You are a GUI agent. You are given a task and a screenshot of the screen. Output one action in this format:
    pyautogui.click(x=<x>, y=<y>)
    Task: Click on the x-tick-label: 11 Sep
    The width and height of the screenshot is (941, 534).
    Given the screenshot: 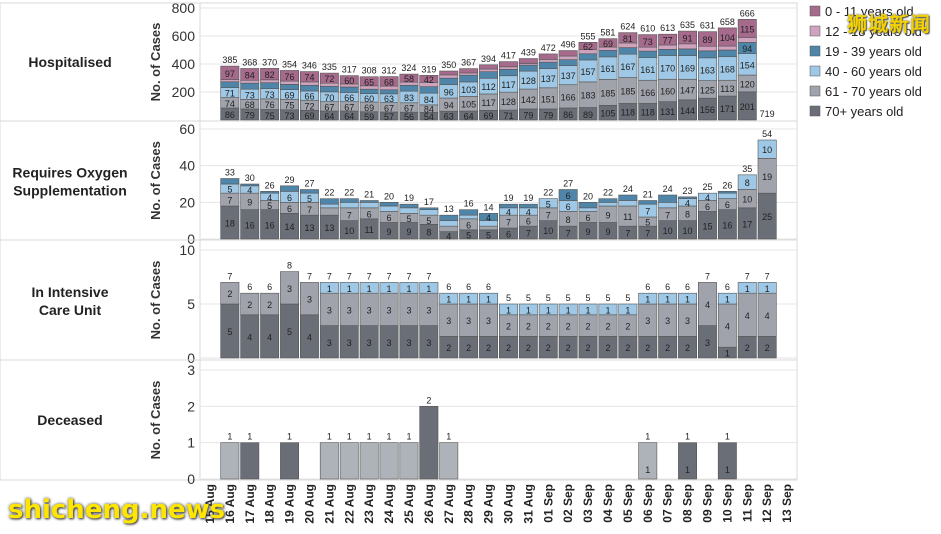 What is the action you would take?
    pyautogui.click(x=747, y=503)
    